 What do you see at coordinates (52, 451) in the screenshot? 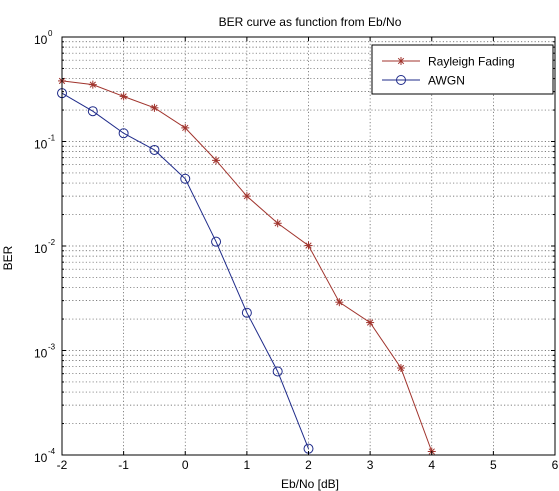
I see `y-tick-exponent: -4` at bounding box center [52, 451].